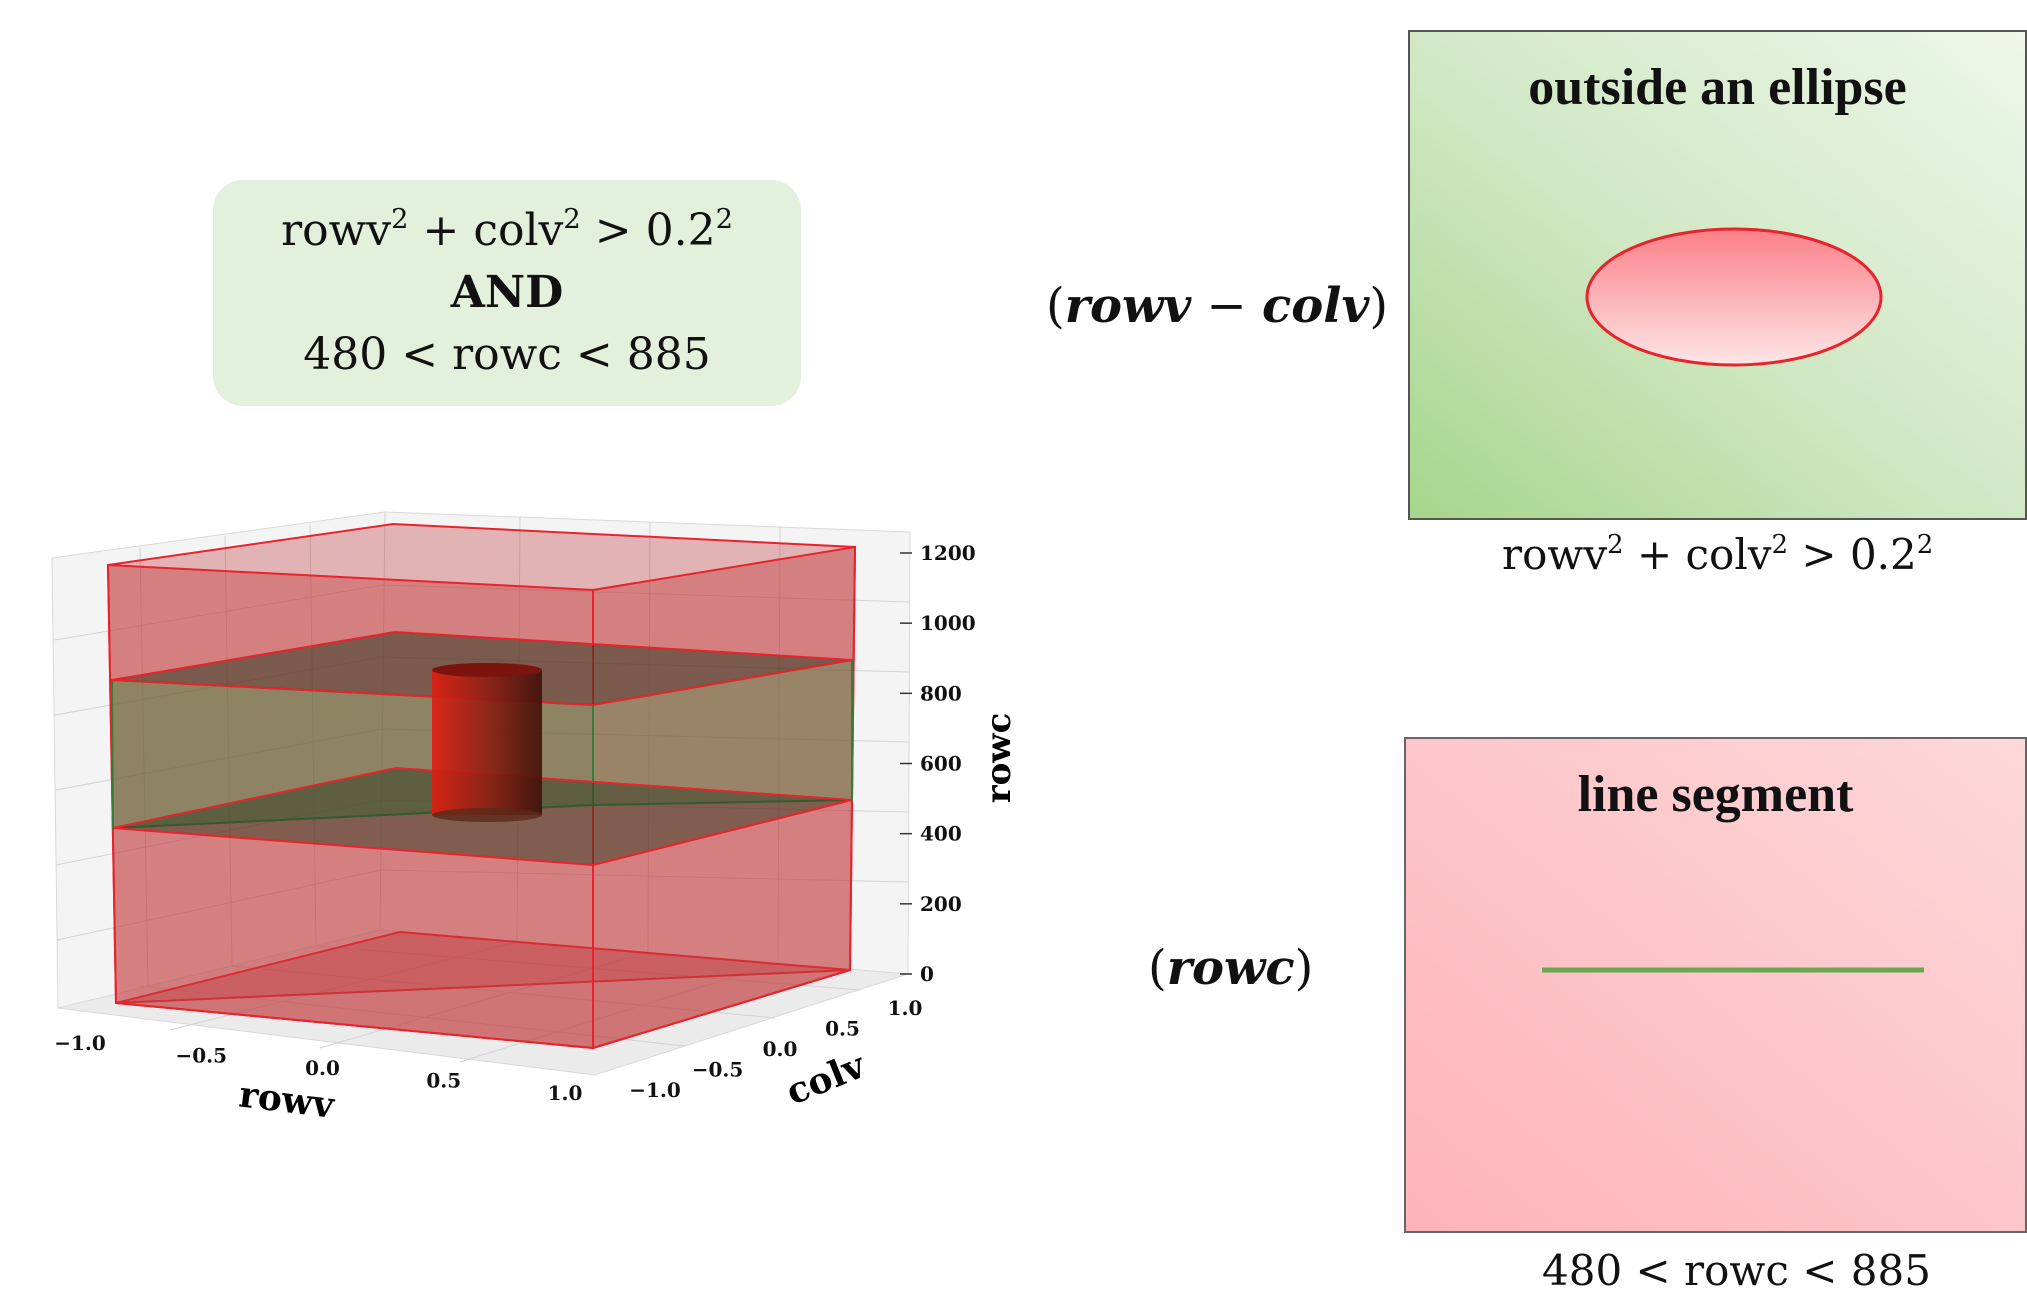 This screenshot has width=2027, height=1296. I want to click on x-axis: −1.0 −0.5 0.0 0.5 1.0, so click(318, 1068).